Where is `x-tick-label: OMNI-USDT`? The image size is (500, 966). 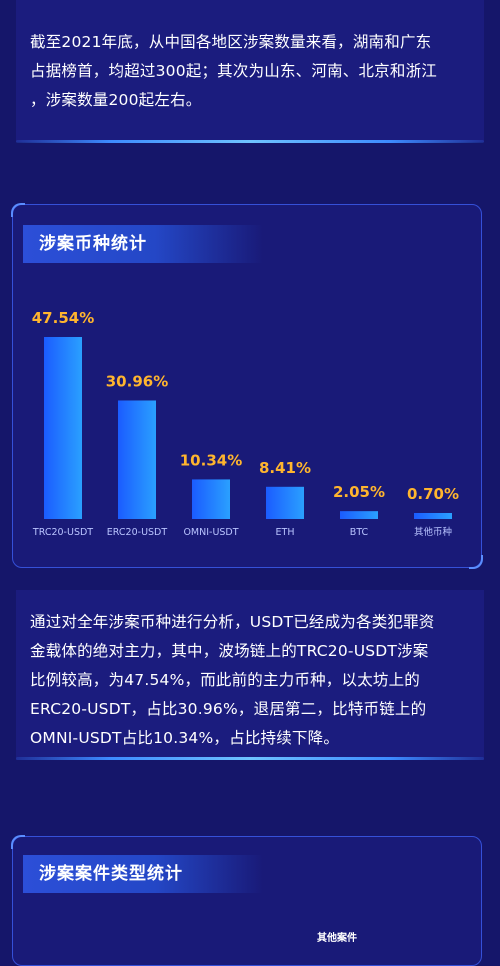 x-tick-label: OMNI-USDT is located at coordinates (210, 532).